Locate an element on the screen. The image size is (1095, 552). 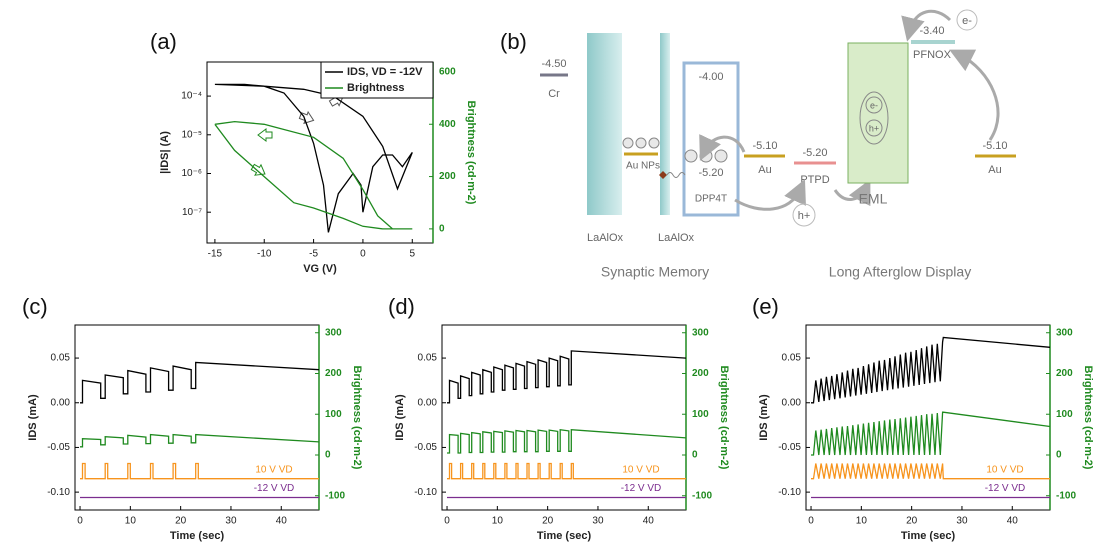
x-tick-label: -10 is located at coordinates (264, 254).